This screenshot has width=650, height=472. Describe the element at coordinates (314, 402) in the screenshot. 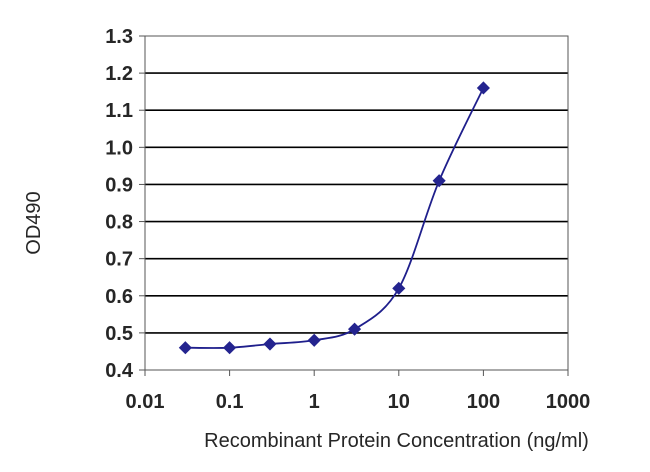

I see `x-tick-label: 1` at that location.